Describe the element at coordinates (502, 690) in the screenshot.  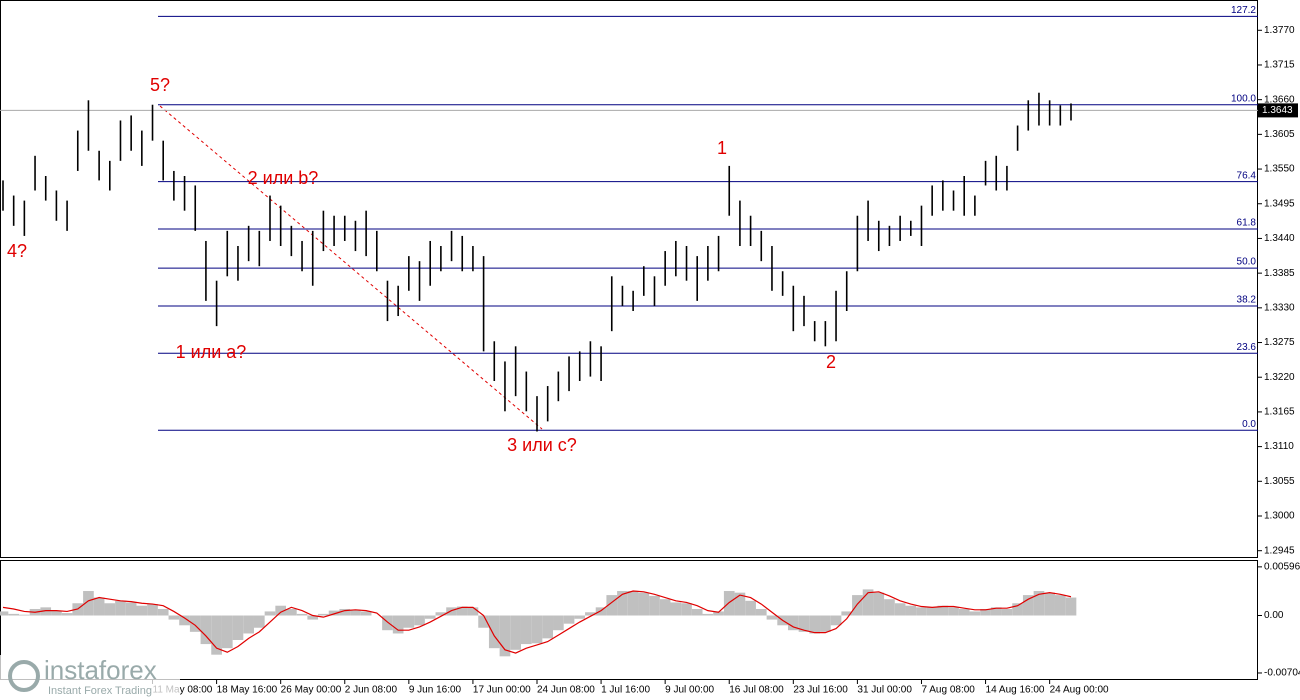
I see `x-tick-label: 17 Jun 00:00` at that location.